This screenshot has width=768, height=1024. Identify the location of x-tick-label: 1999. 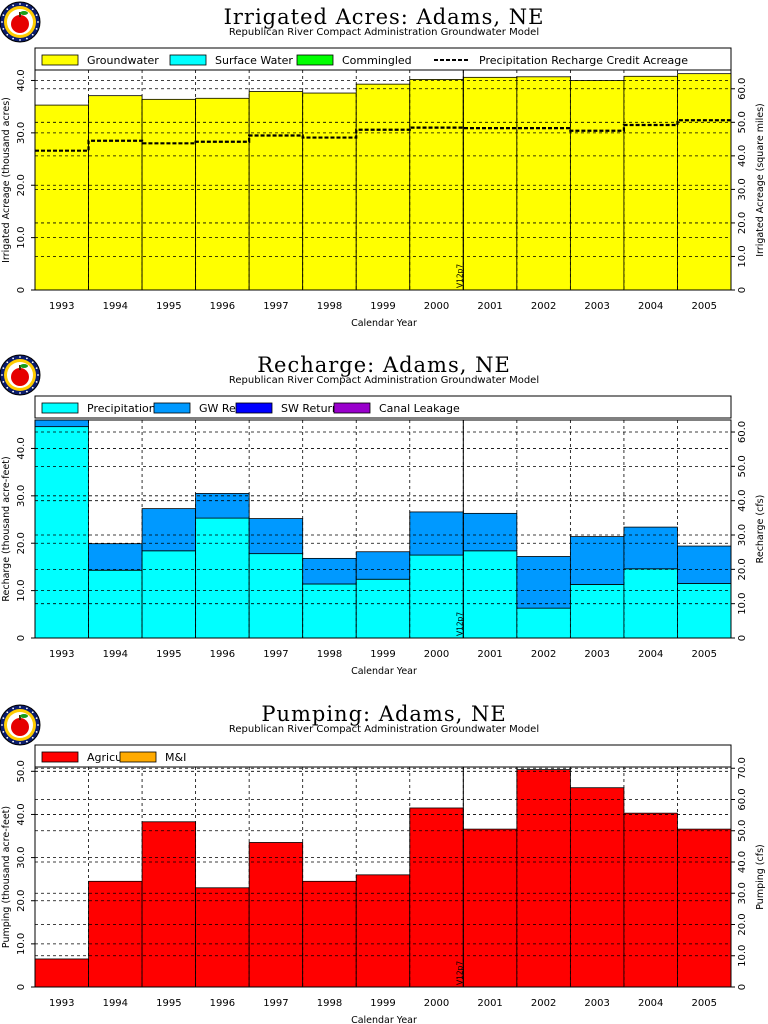
(382, 306).